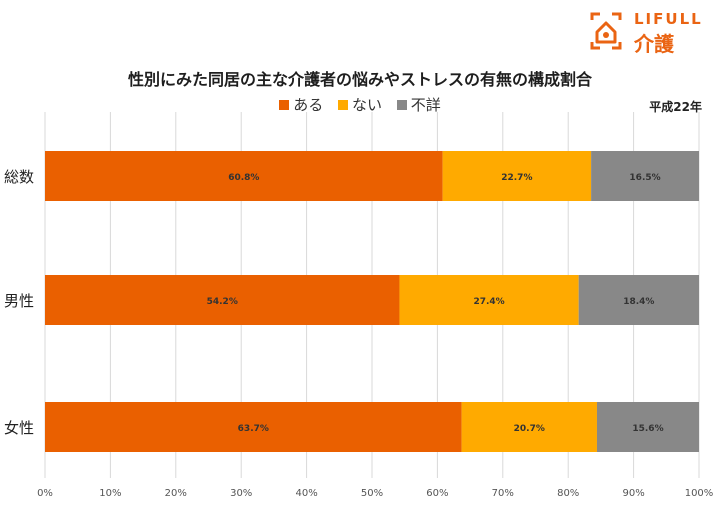 The image size is (720, 509). Describe the element at coordinates (306, 493) in the screenshot. I see `x-tick-label: 40%` at that location.